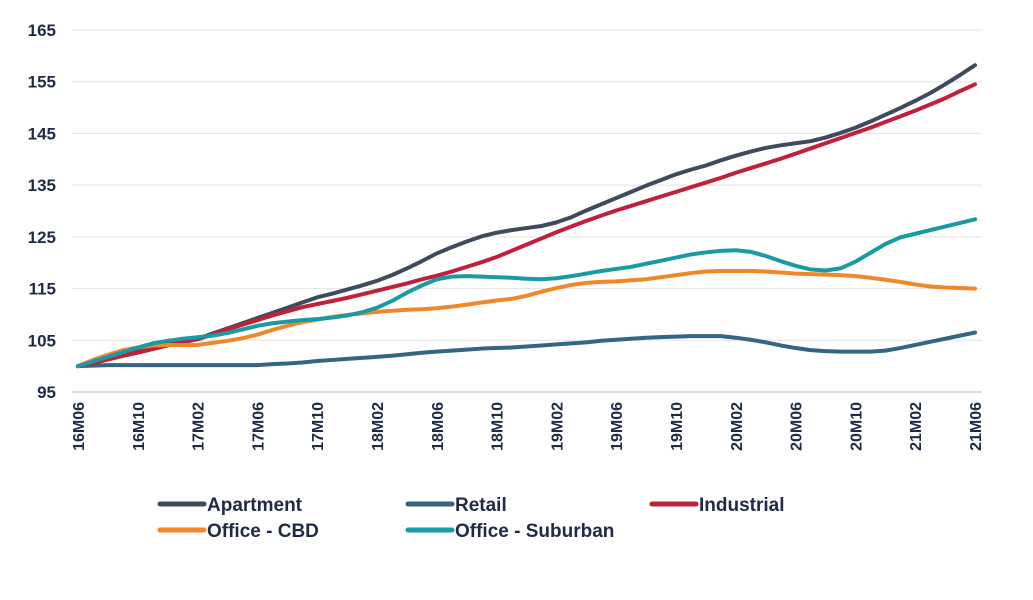 The width and height of the screenshot is (1033, 600). What do you see at coordinates (42, 82) in the screenshot?
I see `y-tick-label: 155` at bounding box center [42, 82].